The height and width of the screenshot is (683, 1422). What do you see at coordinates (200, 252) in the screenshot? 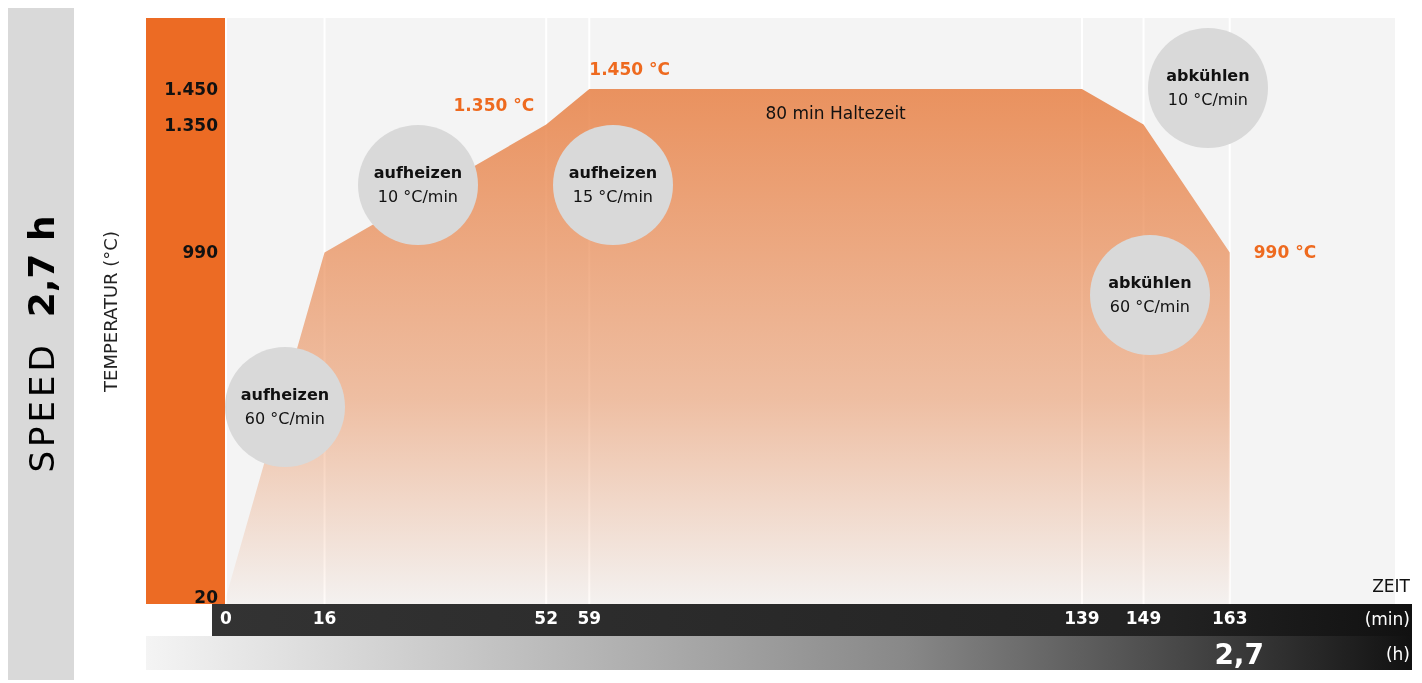
I see `y-tick-label: 990` at bounding box center [200, 252].